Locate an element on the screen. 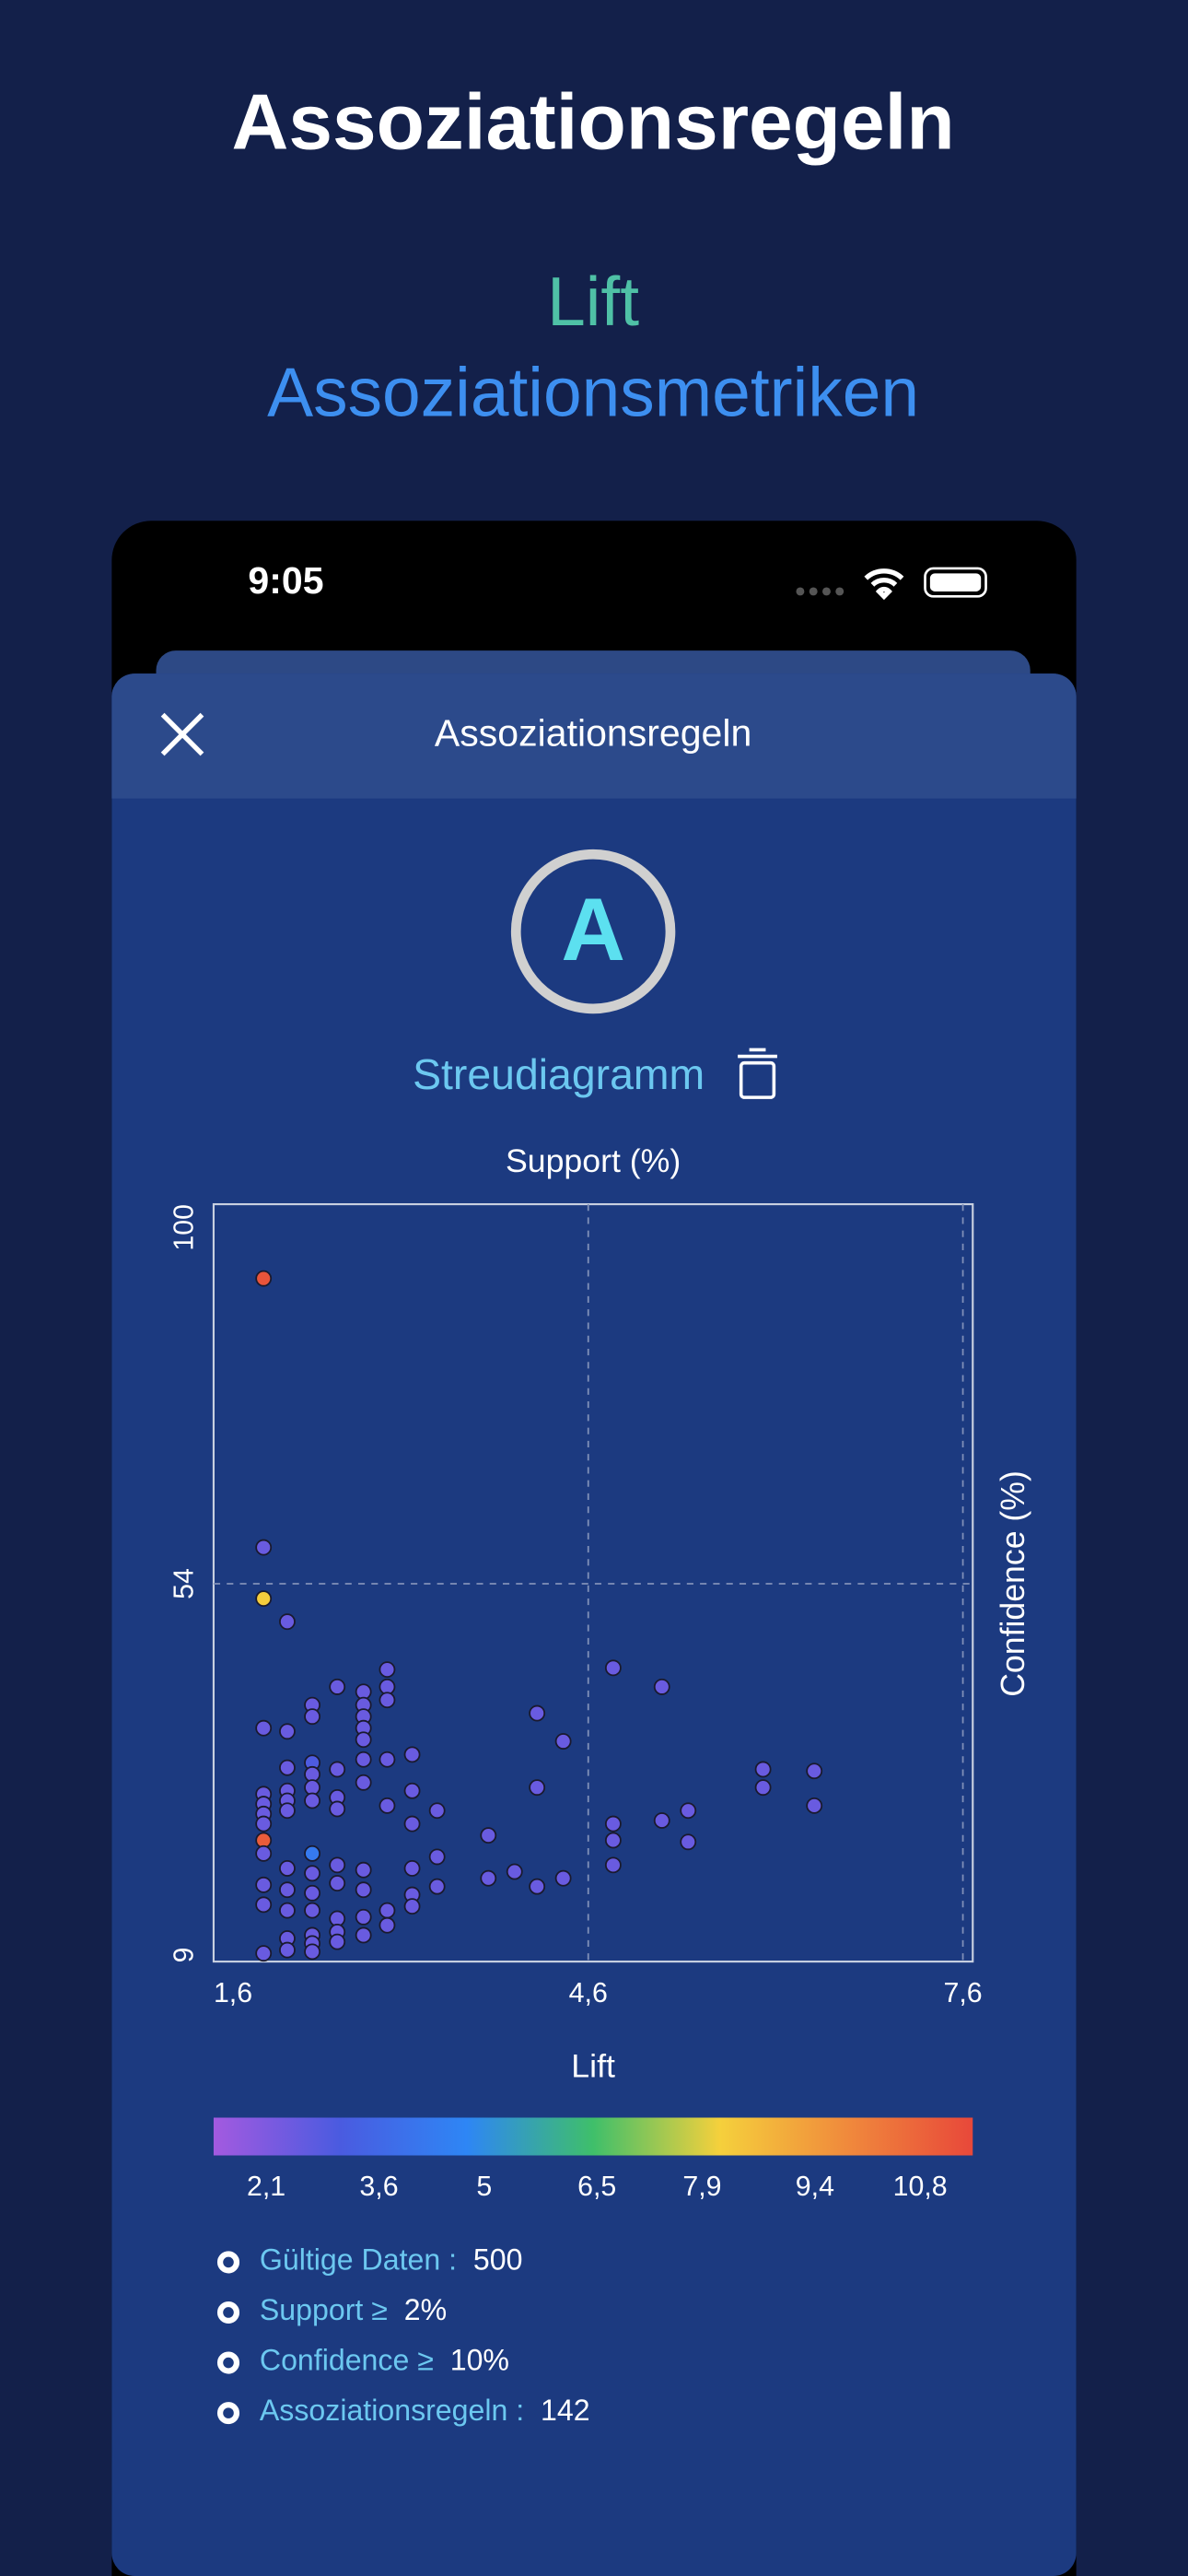 Image resolution: width=1188 pixels, height=2576 pixels. stat-value: 142 is located at coordinates (565, 2411).